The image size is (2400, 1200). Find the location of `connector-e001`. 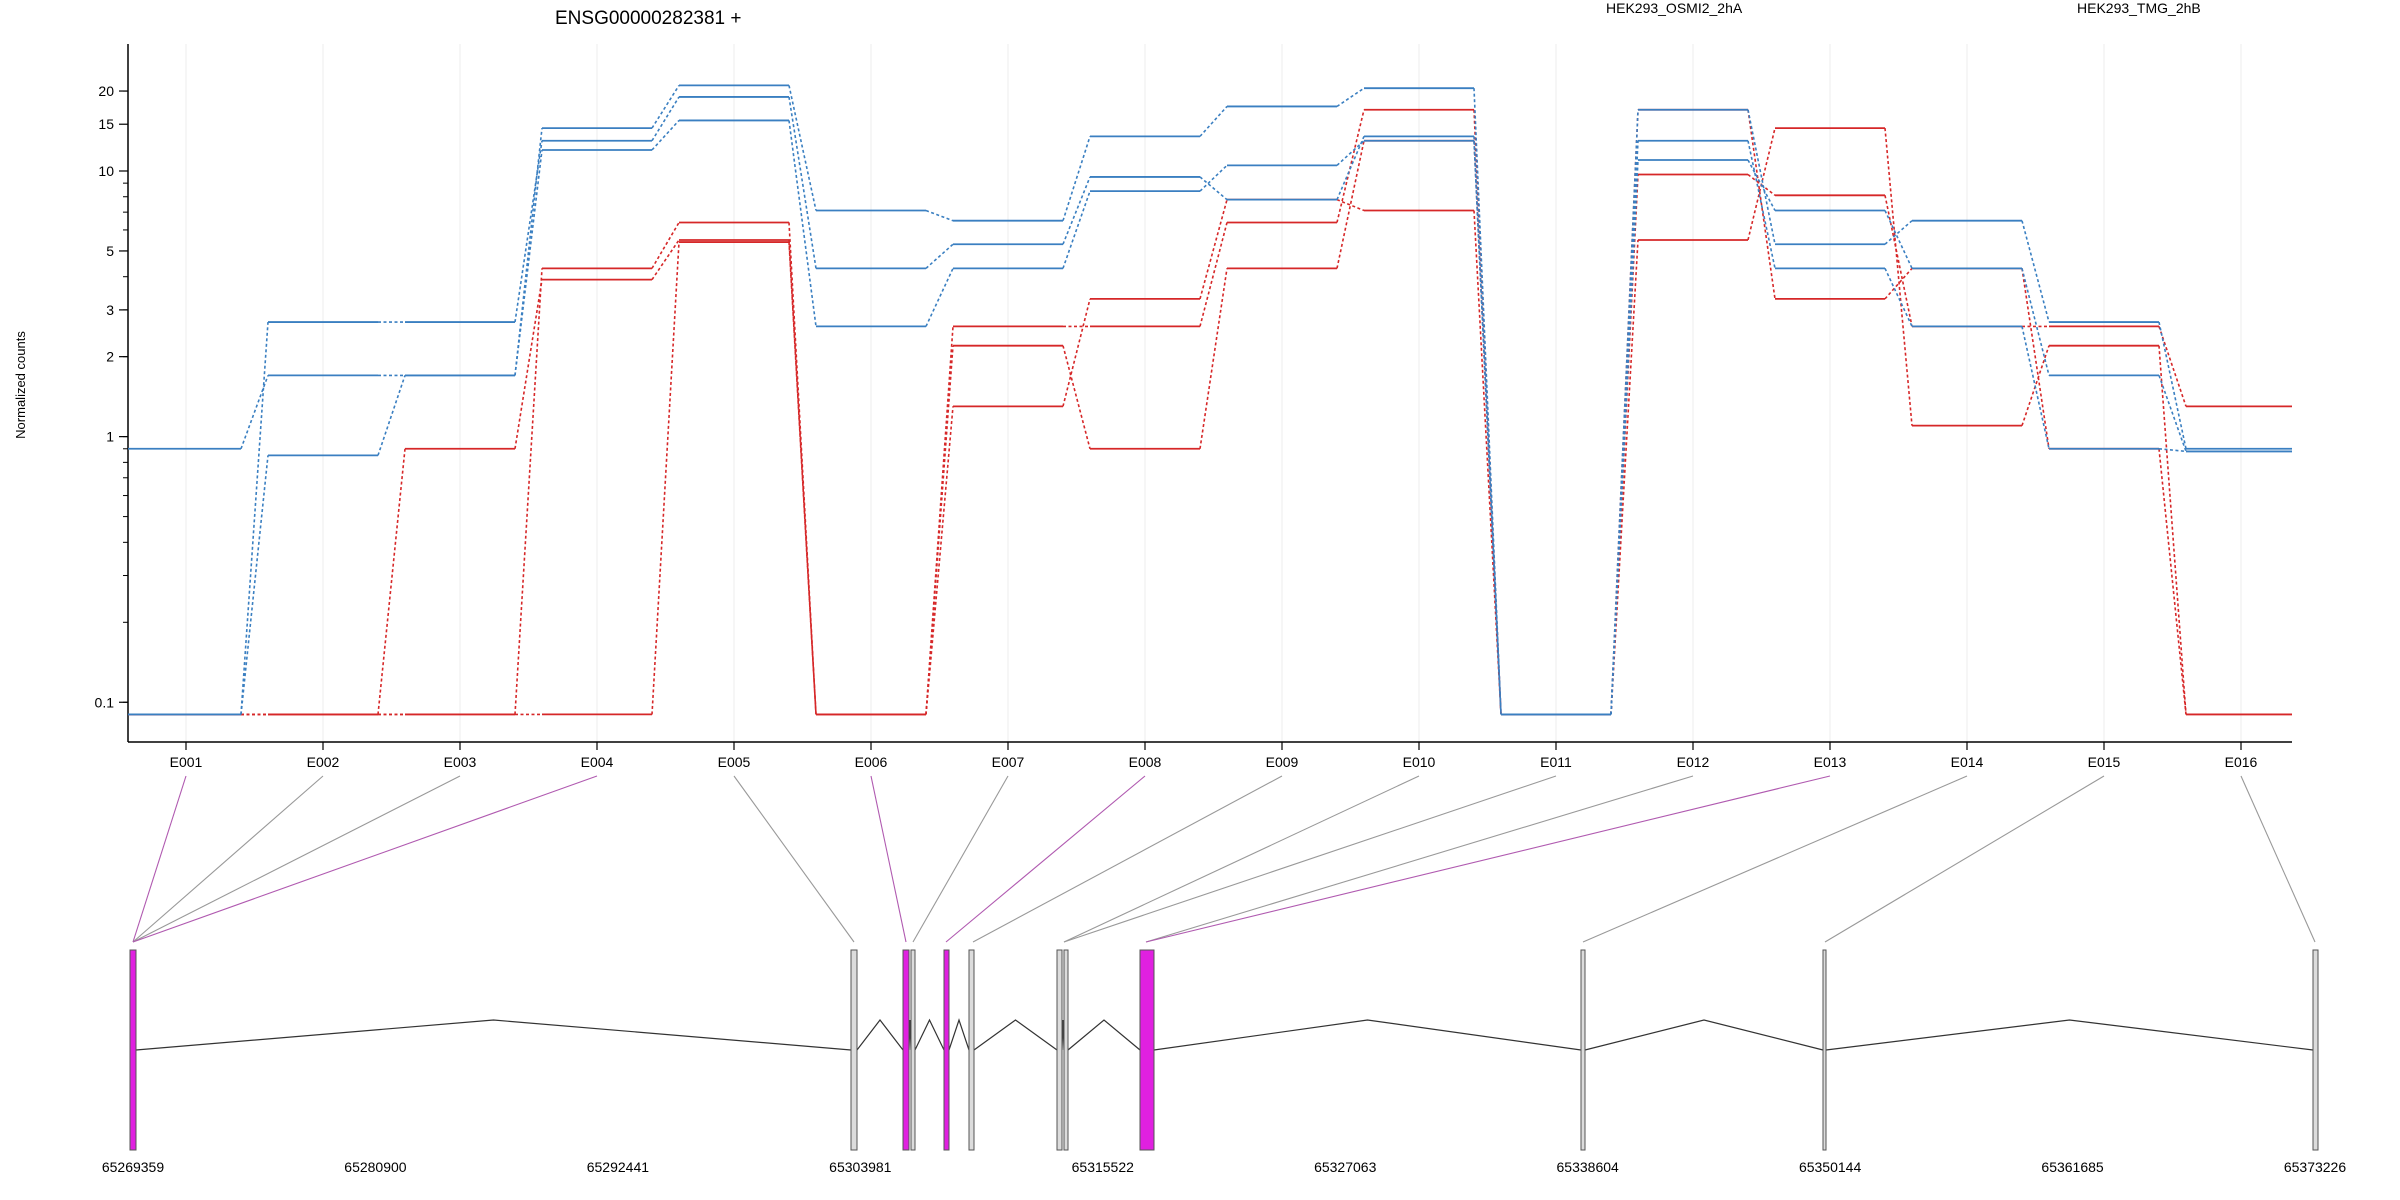

connector-e001 is located at coordinates (159, 859).